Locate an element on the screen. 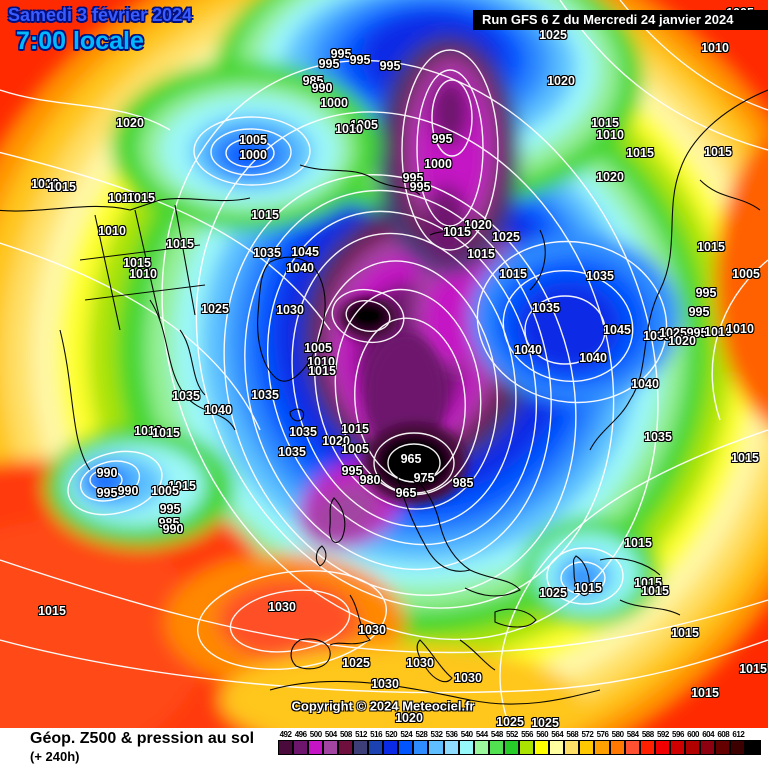  scale-cell: 596 is located at coordinates (677, 742).